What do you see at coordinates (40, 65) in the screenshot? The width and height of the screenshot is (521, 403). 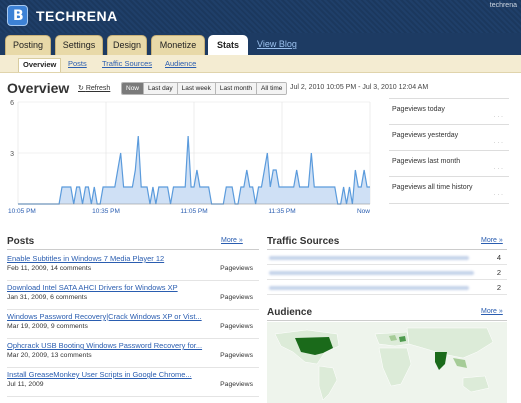 I see `subtab-overview: Overview` at bounding box center [40, 65].